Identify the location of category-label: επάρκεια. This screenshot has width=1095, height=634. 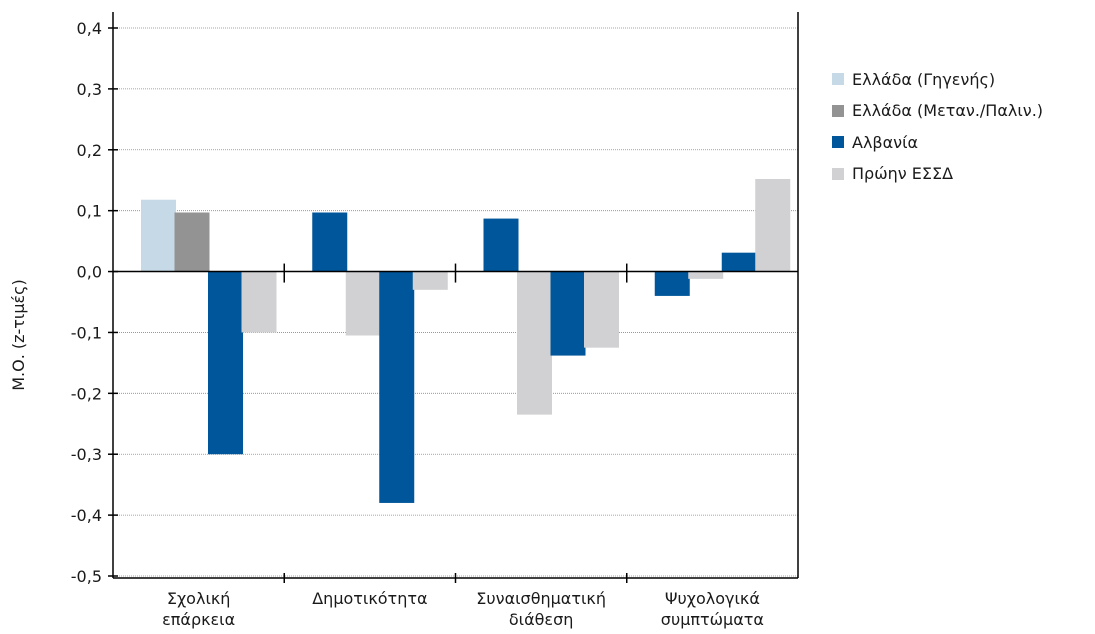
(198, 619).